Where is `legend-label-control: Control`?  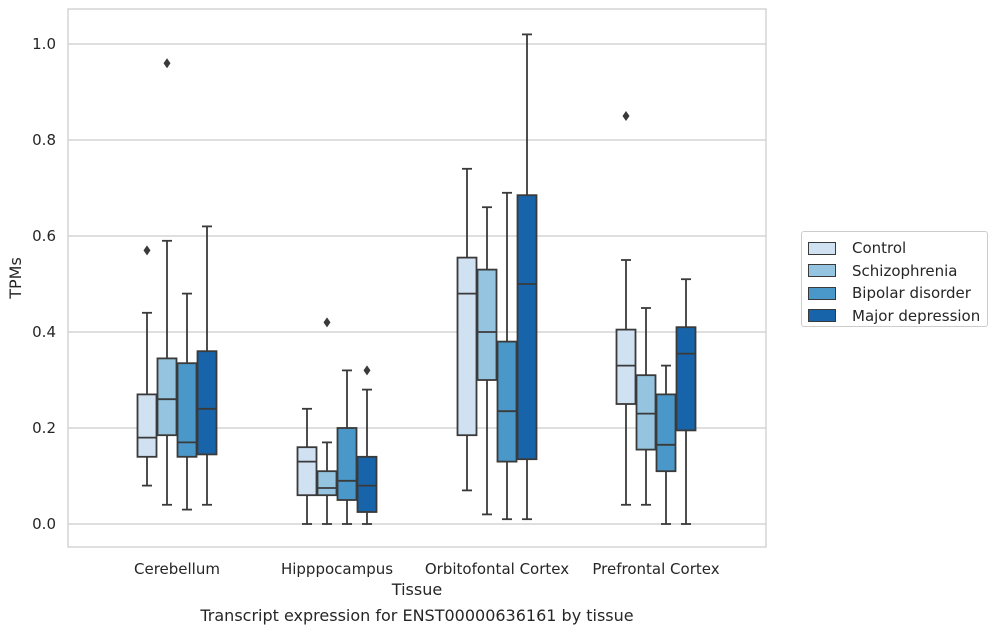
legend-label-control: Control is located at coordinates (879, 248).